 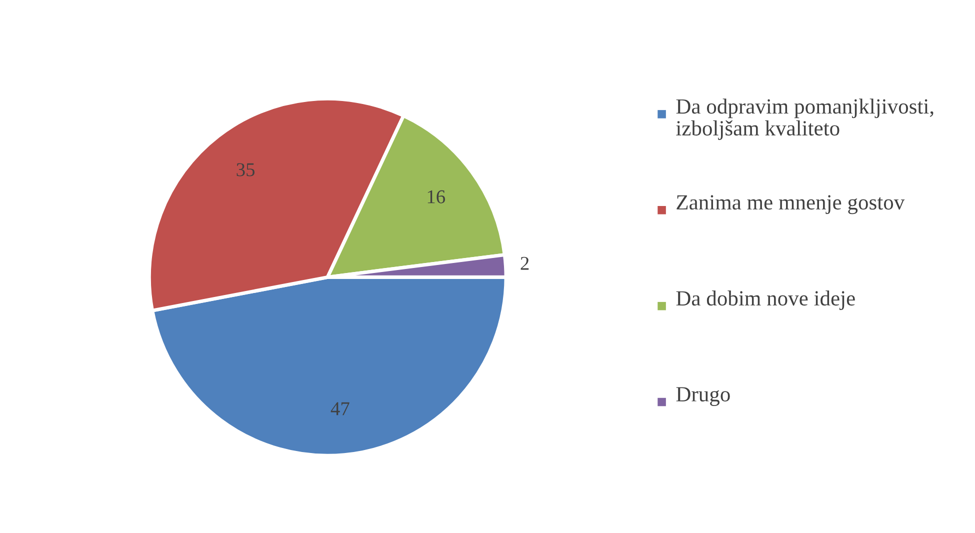 What do you see at coordinates (245, 169) in the screenshot?
I see `data-label: 35` at bounding box center [245, 169].